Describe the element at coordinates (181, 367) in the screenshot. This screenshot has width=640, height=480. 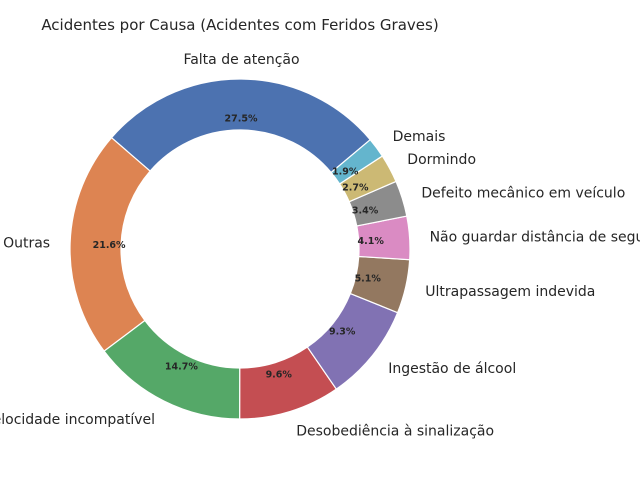
I see `pct-label-velocidade-incompativel: 14.7%` at that location.